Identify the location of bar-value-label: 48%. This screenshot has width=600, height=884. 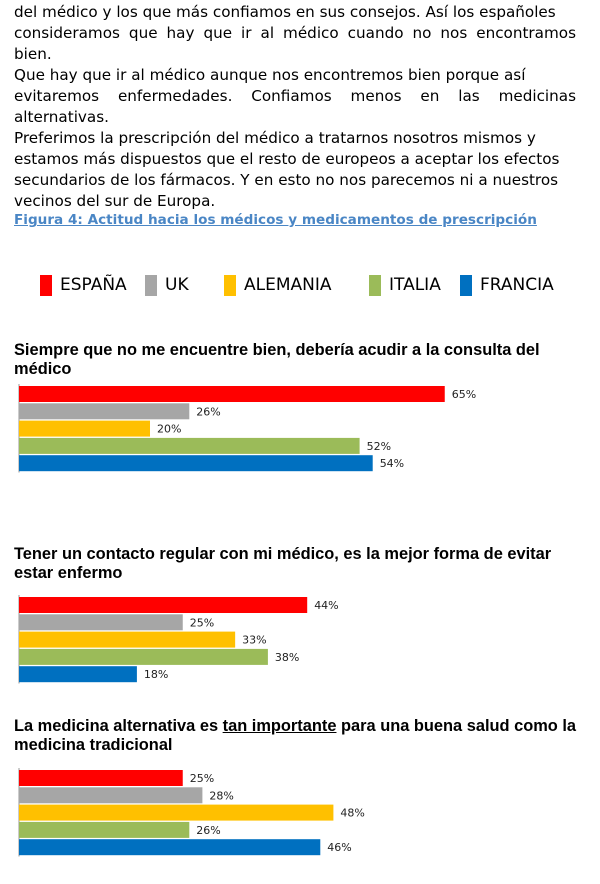
(352, 813).